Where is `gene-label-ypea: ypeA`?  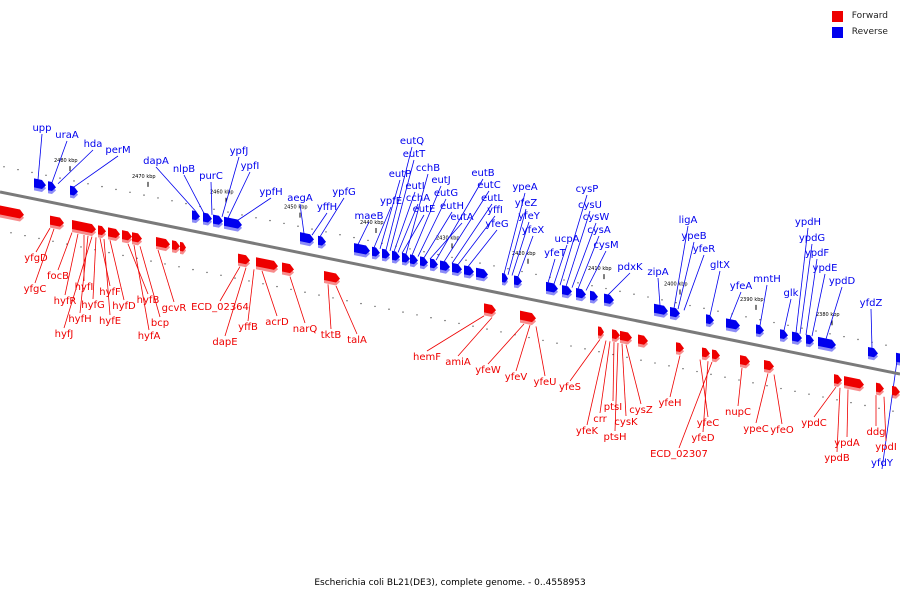 gene-label-ypea: ypeA is located at coordinates (524, 187).